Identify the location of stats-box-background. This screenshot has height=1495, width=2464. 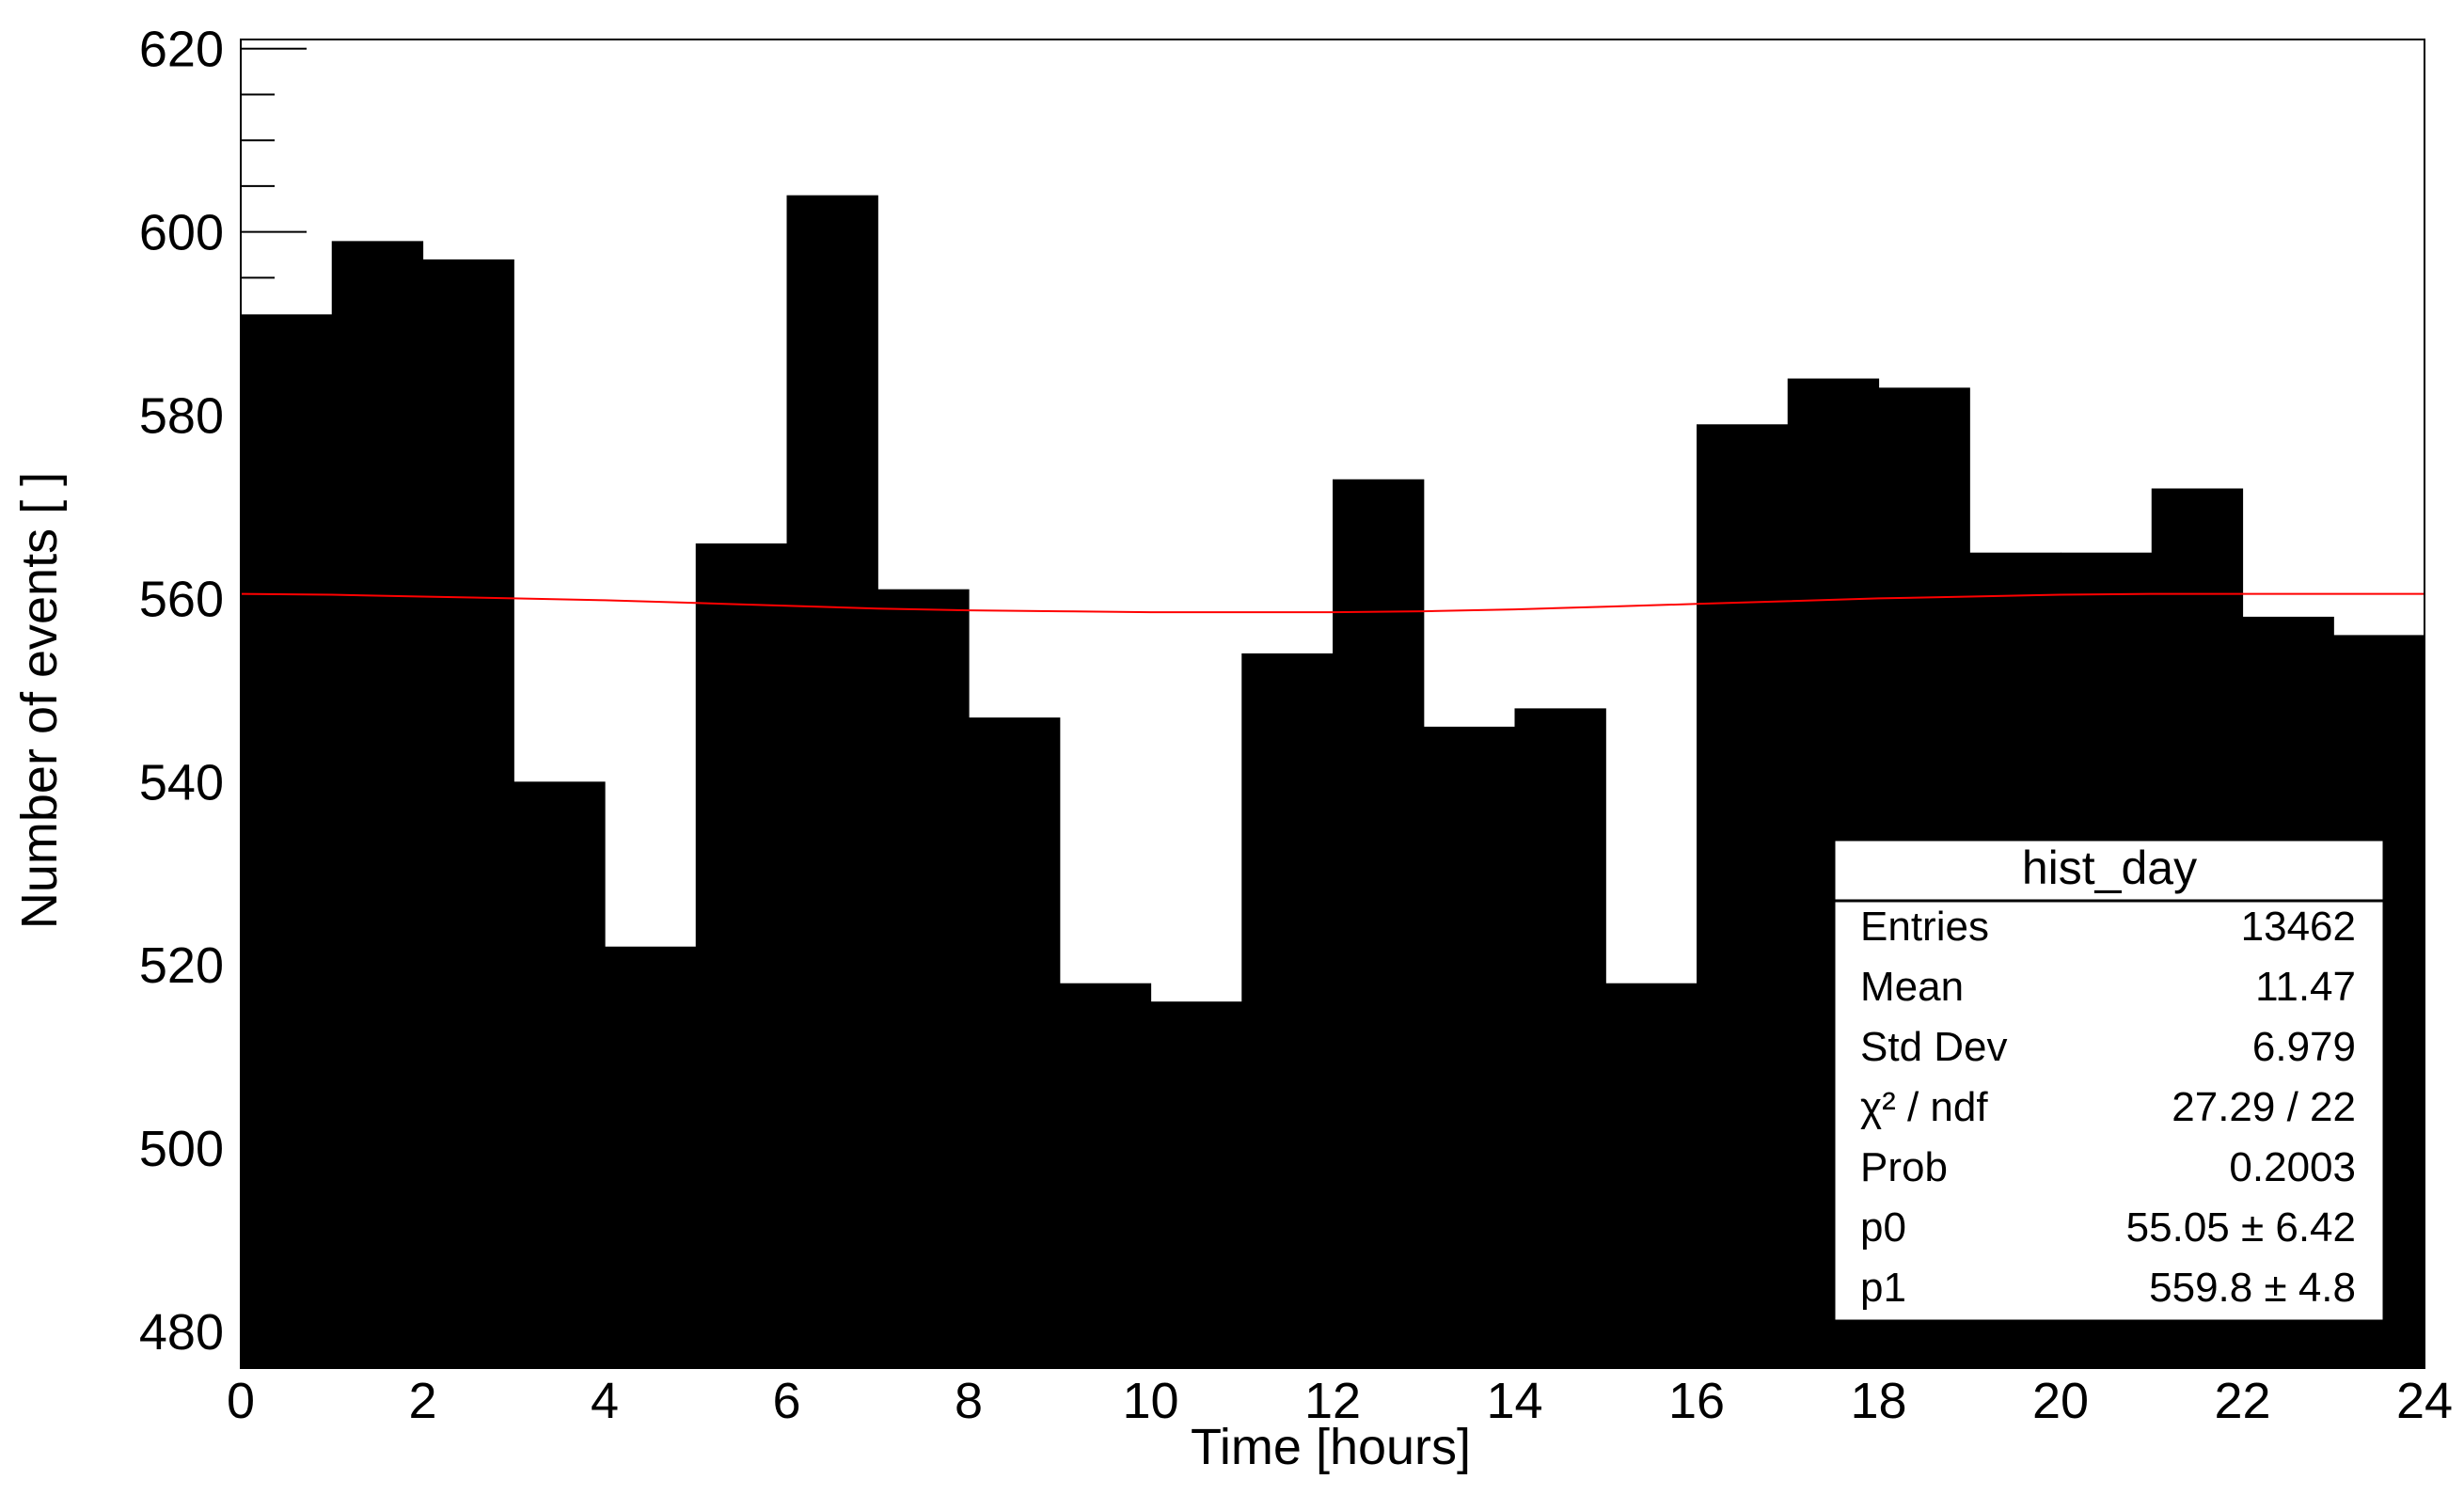
(2109, 1080).